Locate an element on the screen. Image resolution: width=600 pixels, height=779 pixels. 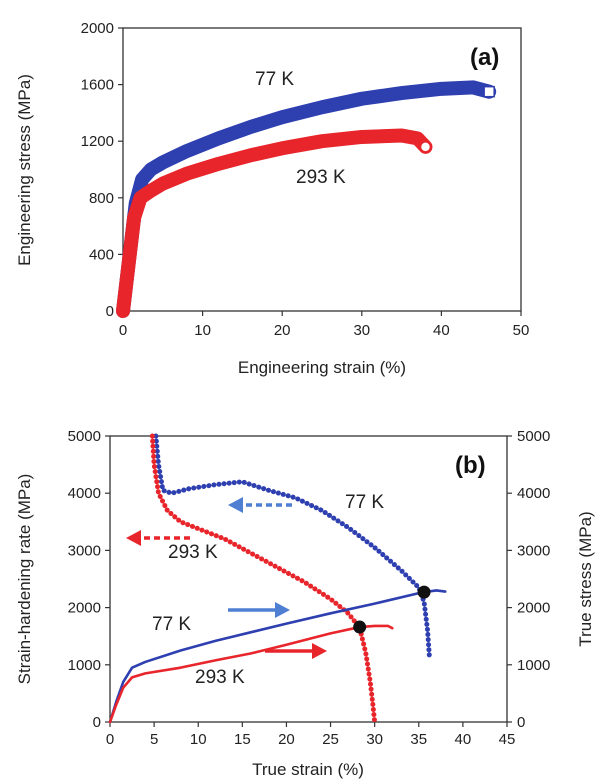
b-ytick-label: 0 is located at coordinates (97, 722).